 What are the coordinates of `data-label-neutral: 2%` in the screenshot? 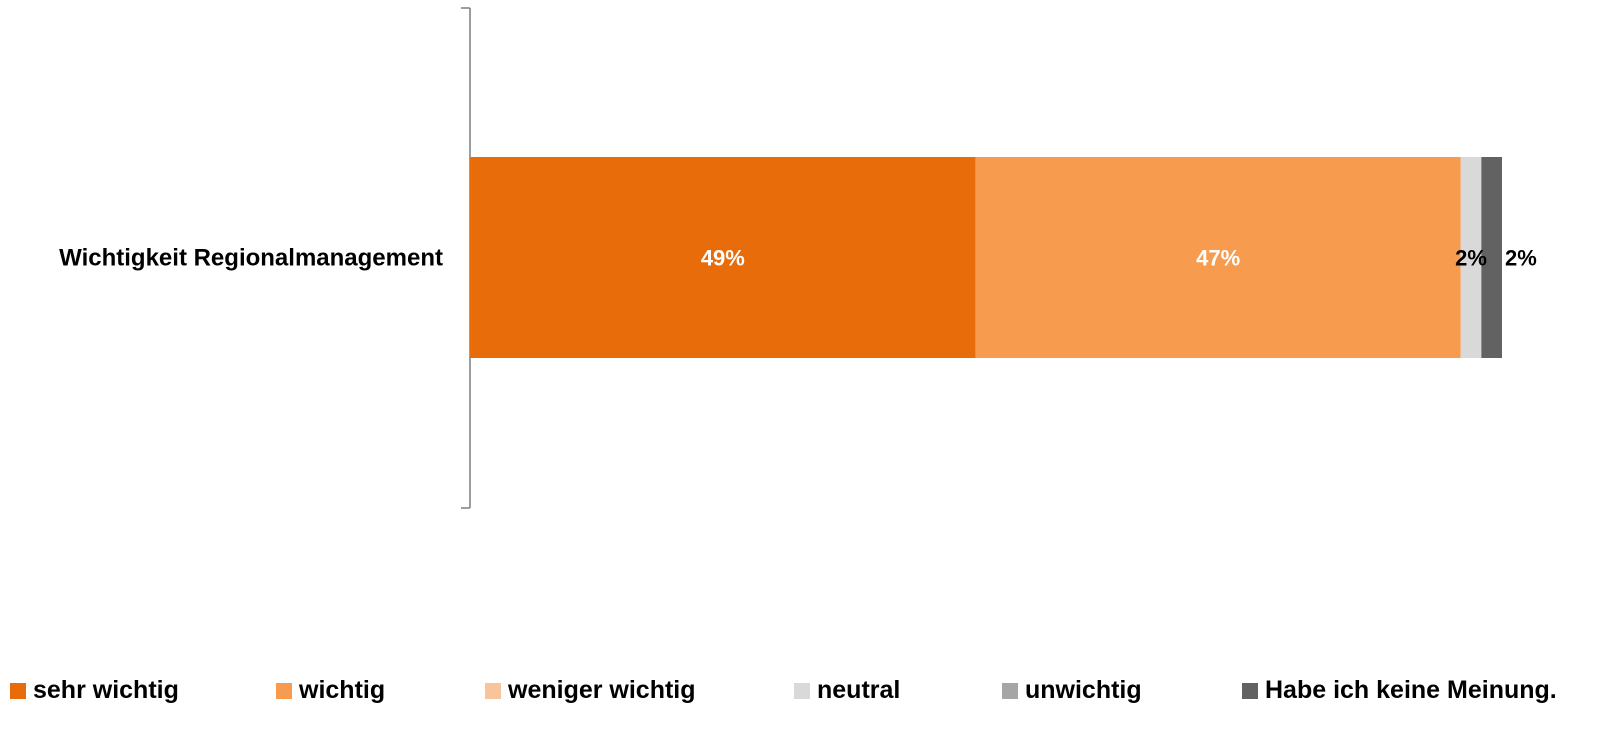 It's located at (1471, 258).